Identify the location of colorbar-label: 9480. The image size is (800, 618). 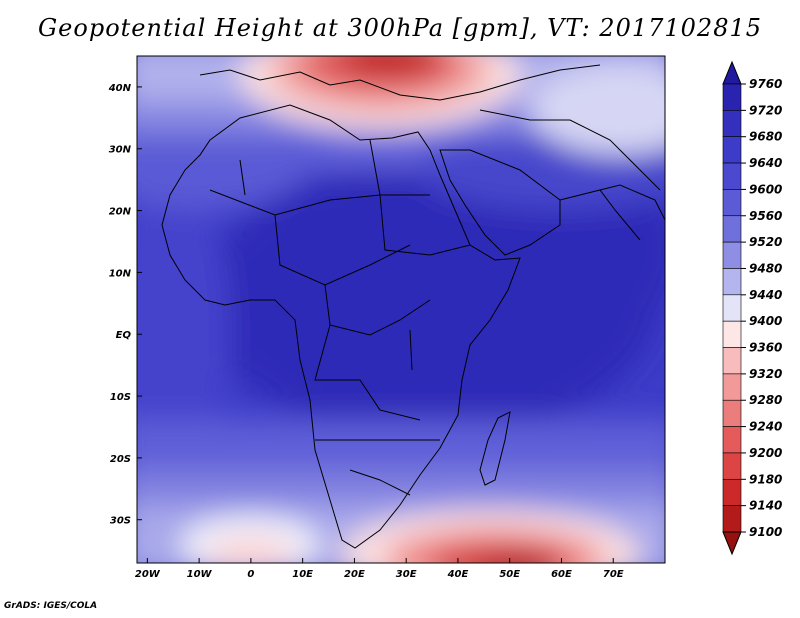
(765, 268).